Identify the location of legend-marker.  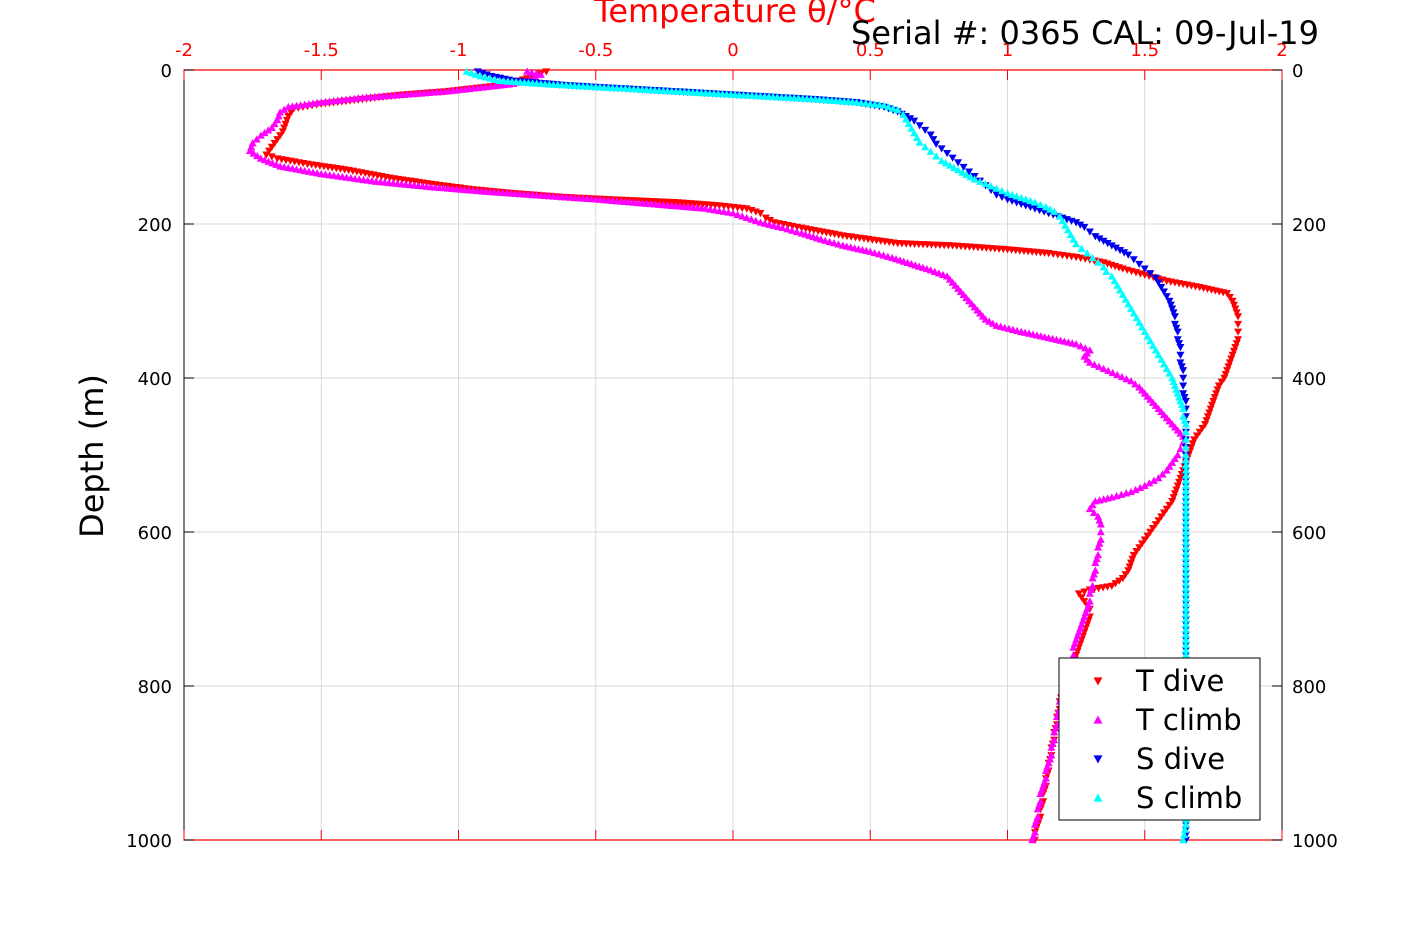
(1098, 759).